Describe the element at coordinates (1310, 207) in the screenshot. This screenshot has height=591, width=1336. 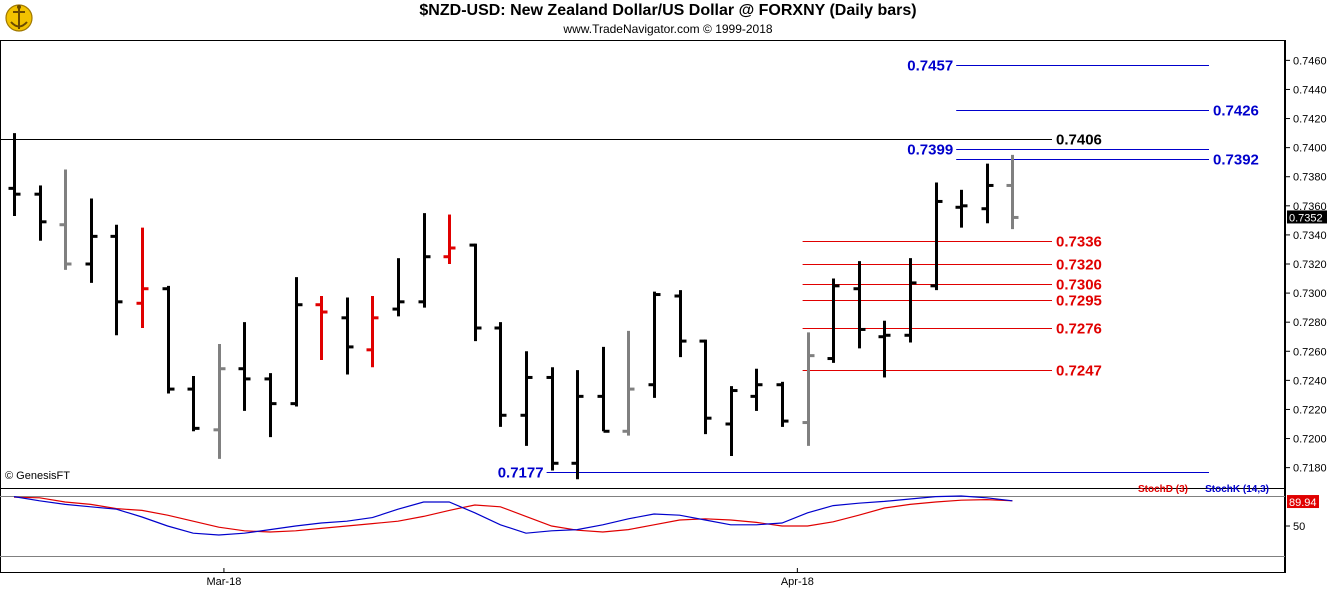
I see `y-tick-label: 0.7360` at that location.